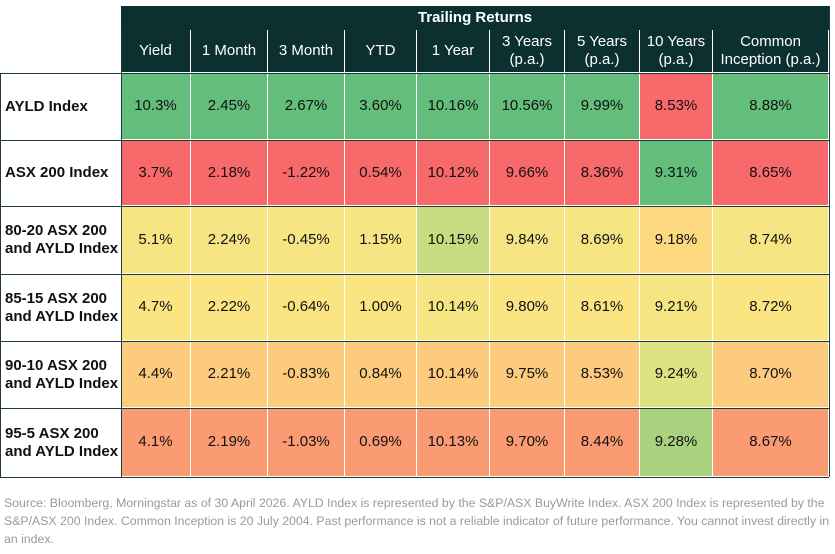 The width and height of the screenshot is (835, 554). Describe the element at coordinates (453, 106) in the screenshot. I see `table-cell: 10.16%` at that location.